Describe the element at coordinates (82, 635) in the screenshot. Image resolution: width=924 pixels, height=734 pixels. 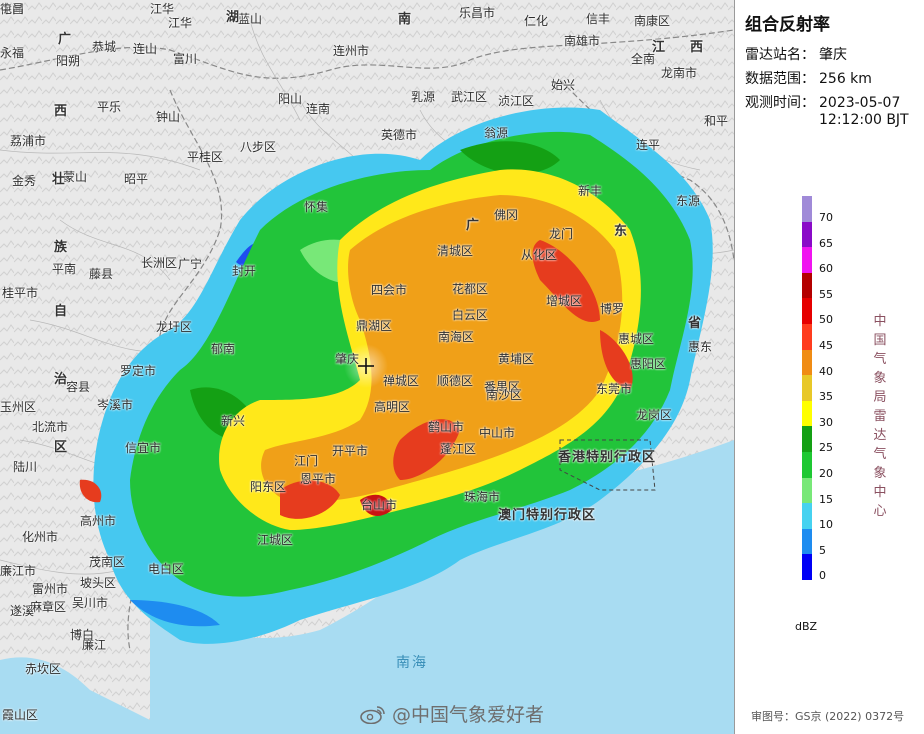
I see `place-label: 博白` at that location.